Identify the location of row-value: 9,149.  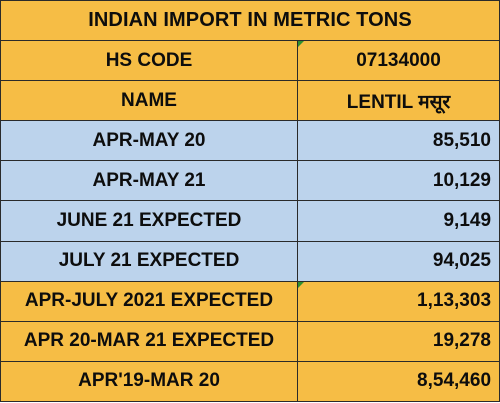
(398, 221).